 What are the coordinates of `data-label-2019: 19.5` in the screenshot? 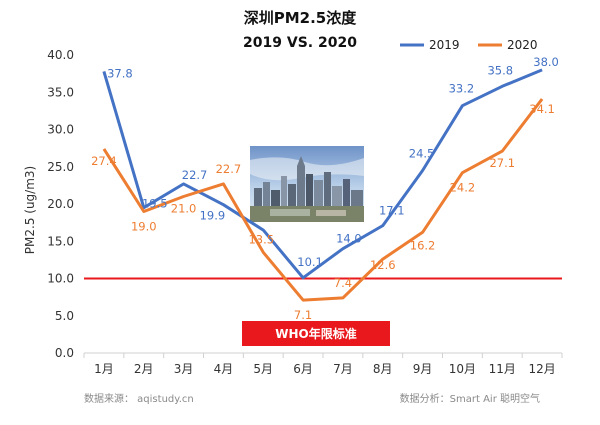 It's located at (155, 204).